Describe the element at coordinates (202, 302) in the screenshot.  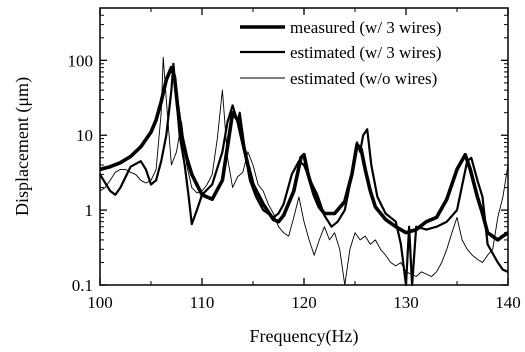
I see `x-tick-label: 110` at that location.